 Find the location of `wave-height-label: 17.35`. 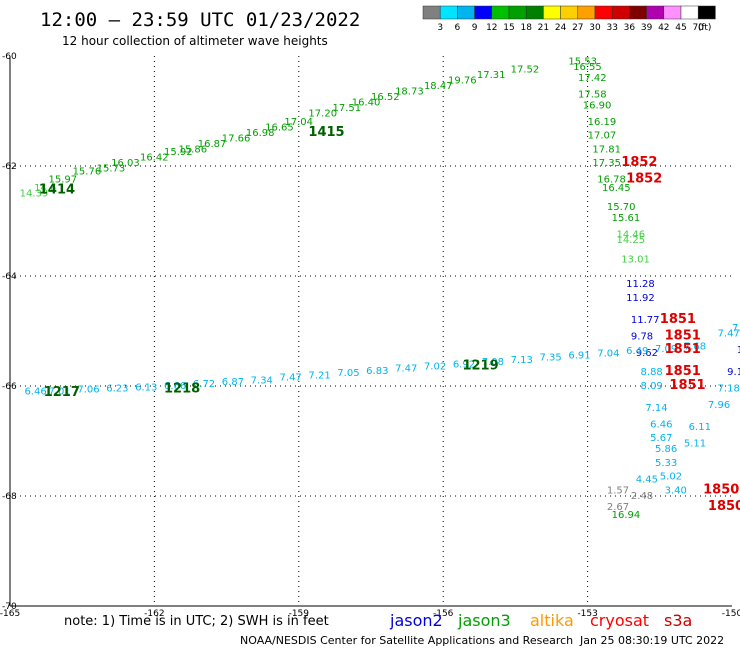

wave-height-label: 17.35 is located at coordinates (606, 163).